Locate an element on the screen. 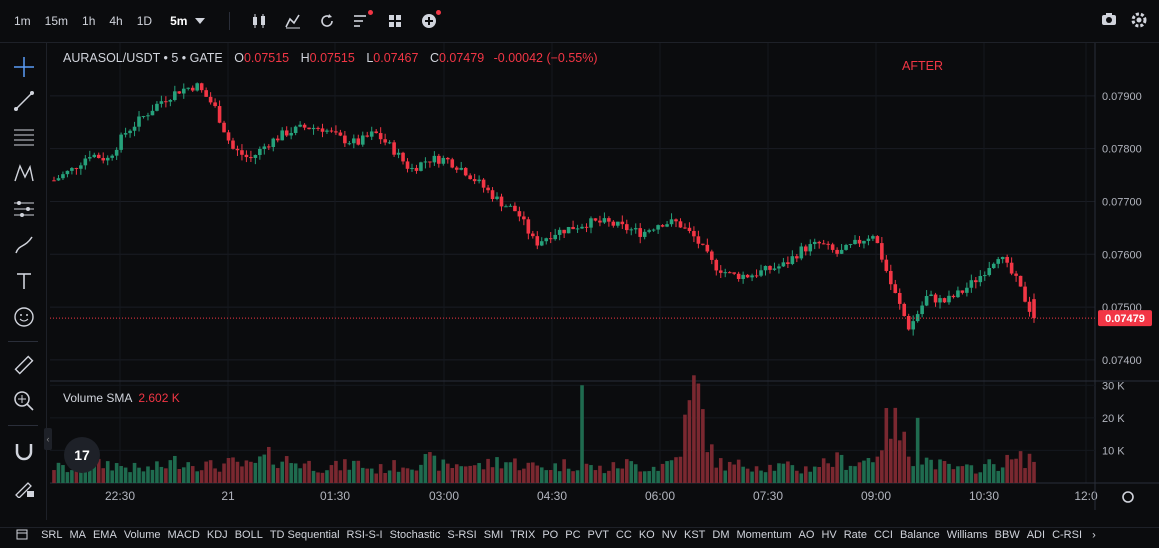  timeframe-4h: 4h is located at coordinates (116, 21).